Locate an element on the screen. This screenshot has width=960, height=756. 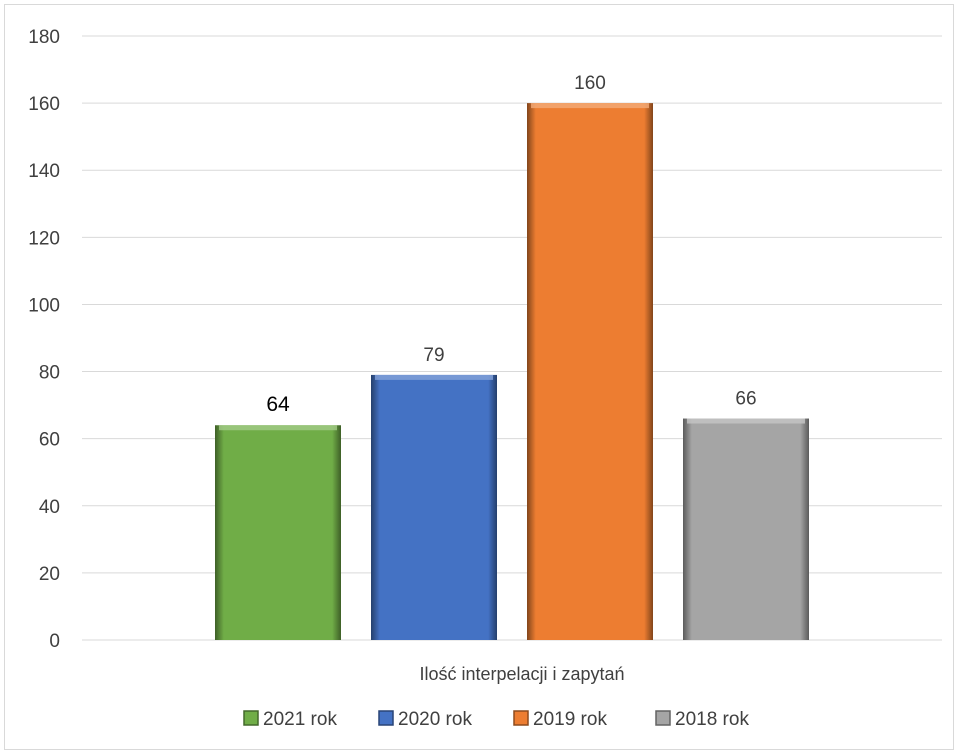
legend-item: 2018 rok is located at coordinates (702, 719).